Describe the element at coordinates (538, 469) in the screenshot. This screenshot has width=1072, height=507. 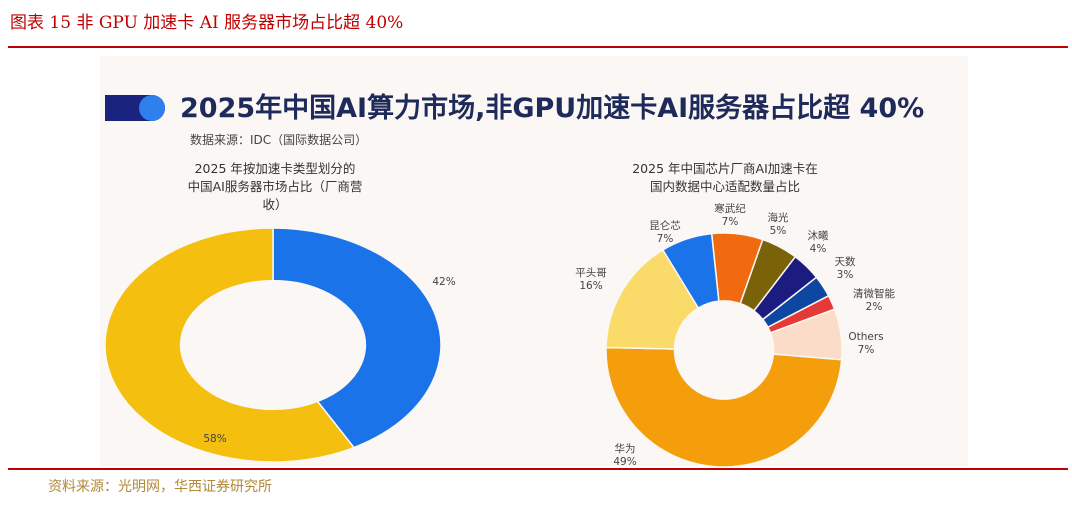
I see `bottom-rule` at that location.